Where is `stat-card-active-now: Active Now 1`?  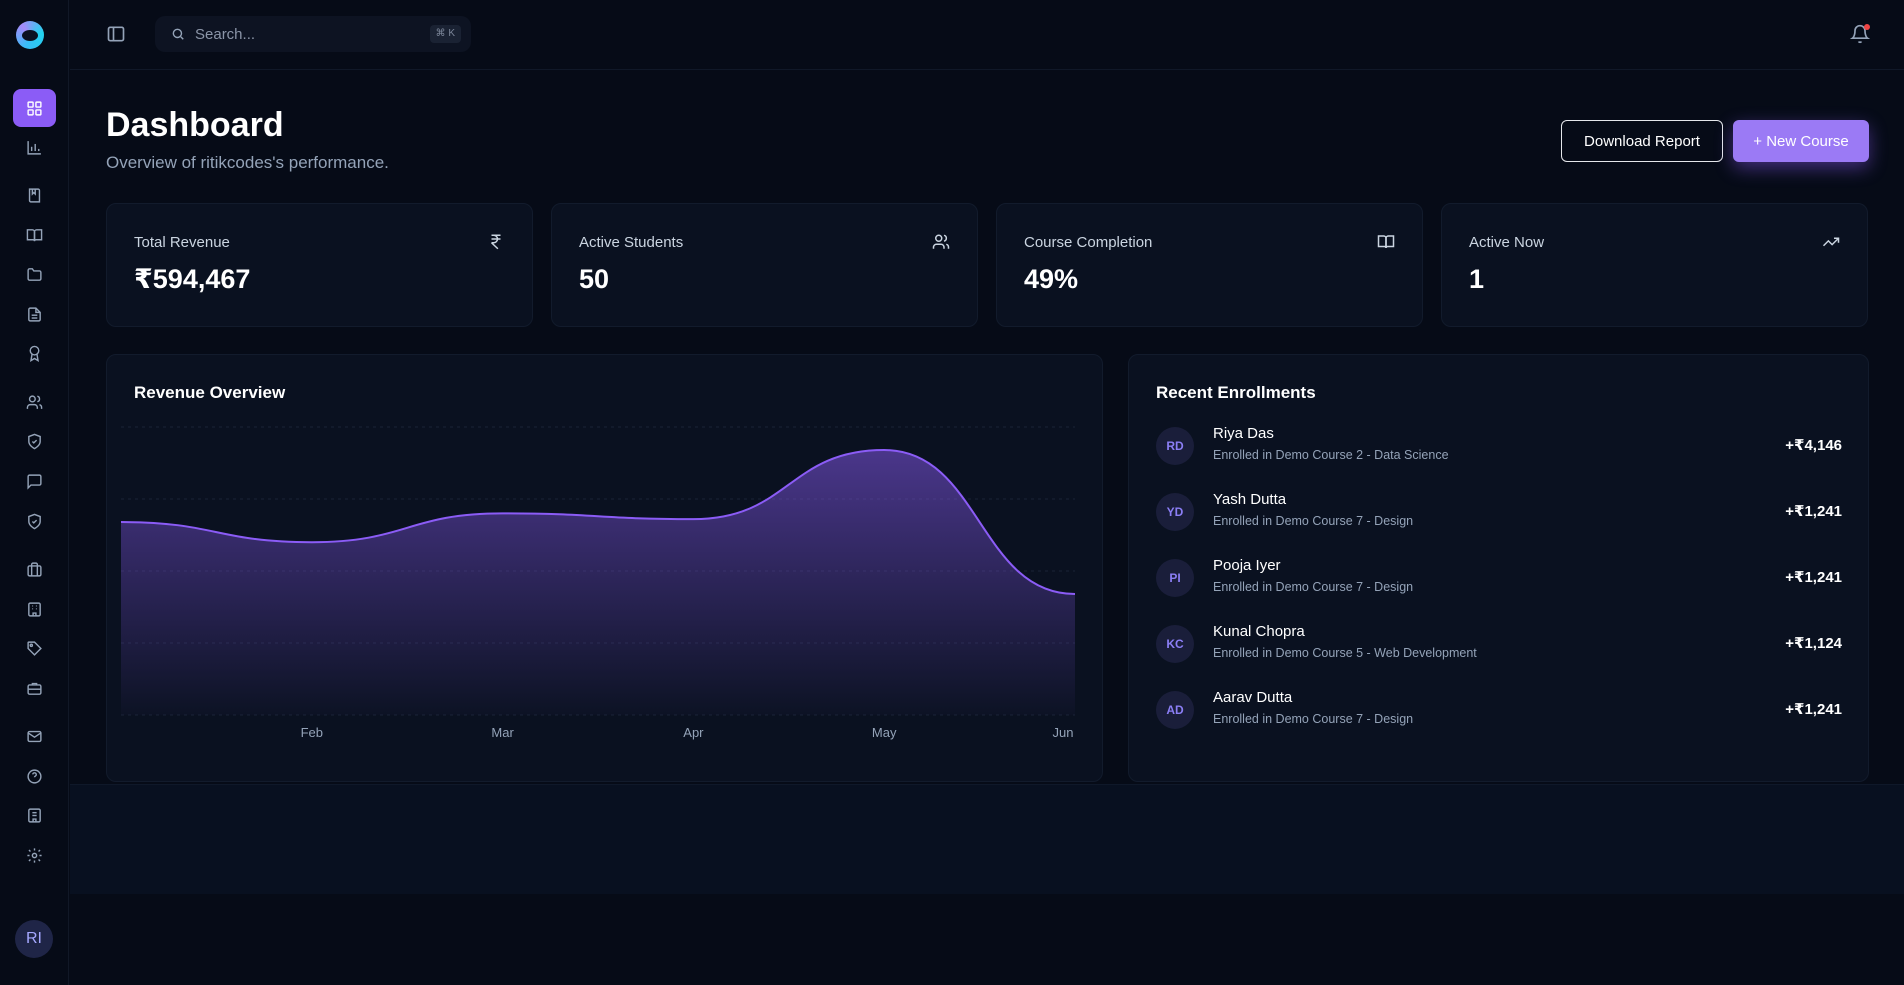 stat-card-active-now: Active Now 1 is located at coordinates (1654, 265).